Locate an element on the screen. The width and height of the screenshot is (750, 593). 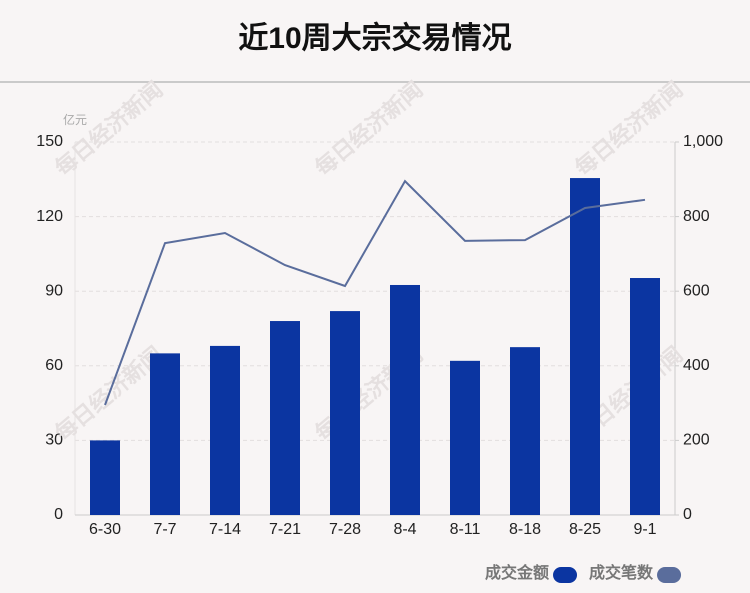
y-tick-label: 90 is located at coordinates (54, 290).